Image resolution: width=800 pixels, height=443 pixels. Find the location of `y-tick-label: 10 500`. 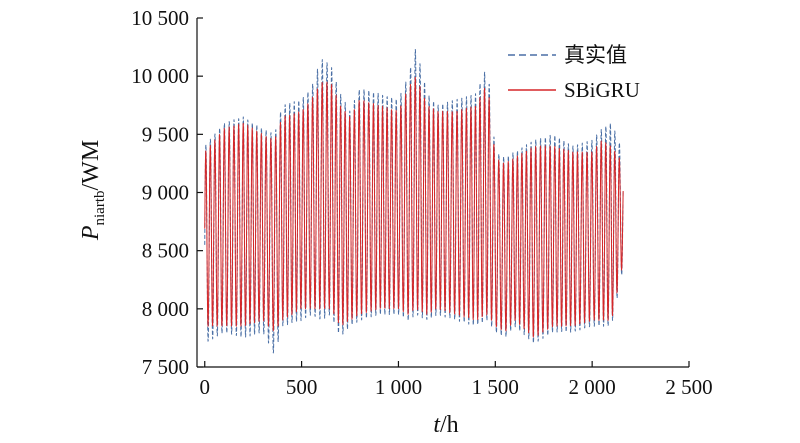

y-tick-label: 10 500 is located at coordinates (160, 18).